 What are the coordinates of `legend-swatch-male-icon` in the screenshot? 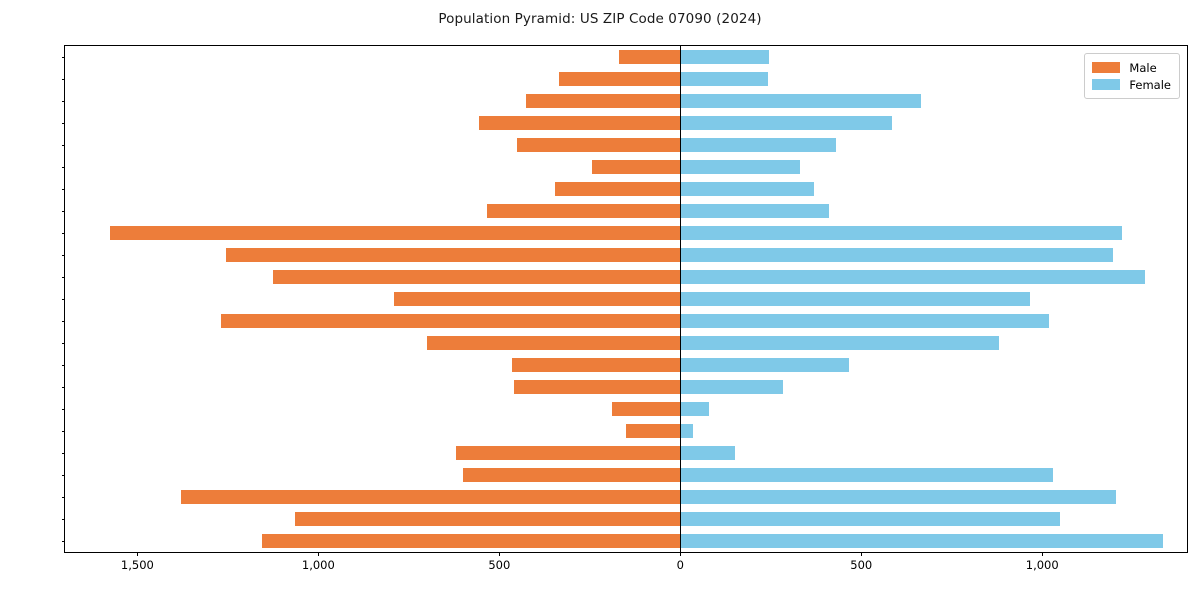 It's located at (1106, 67).